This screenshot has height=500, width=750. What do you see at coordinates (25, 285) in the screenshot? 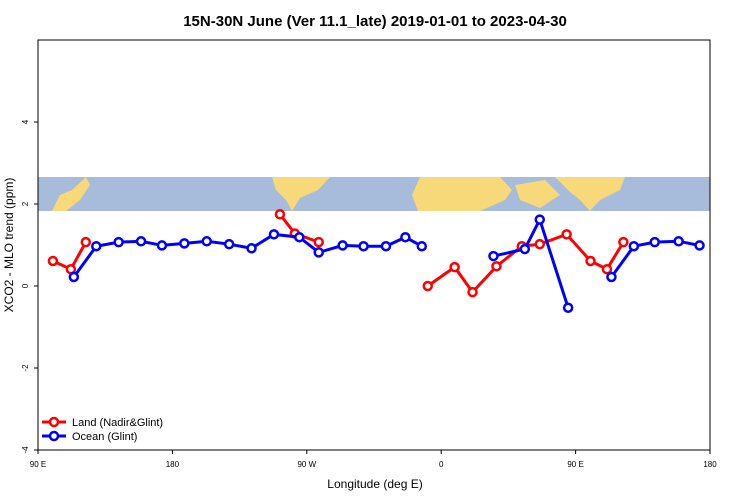
I see `y-tick-label: 0` at bounding box center [25, 285].